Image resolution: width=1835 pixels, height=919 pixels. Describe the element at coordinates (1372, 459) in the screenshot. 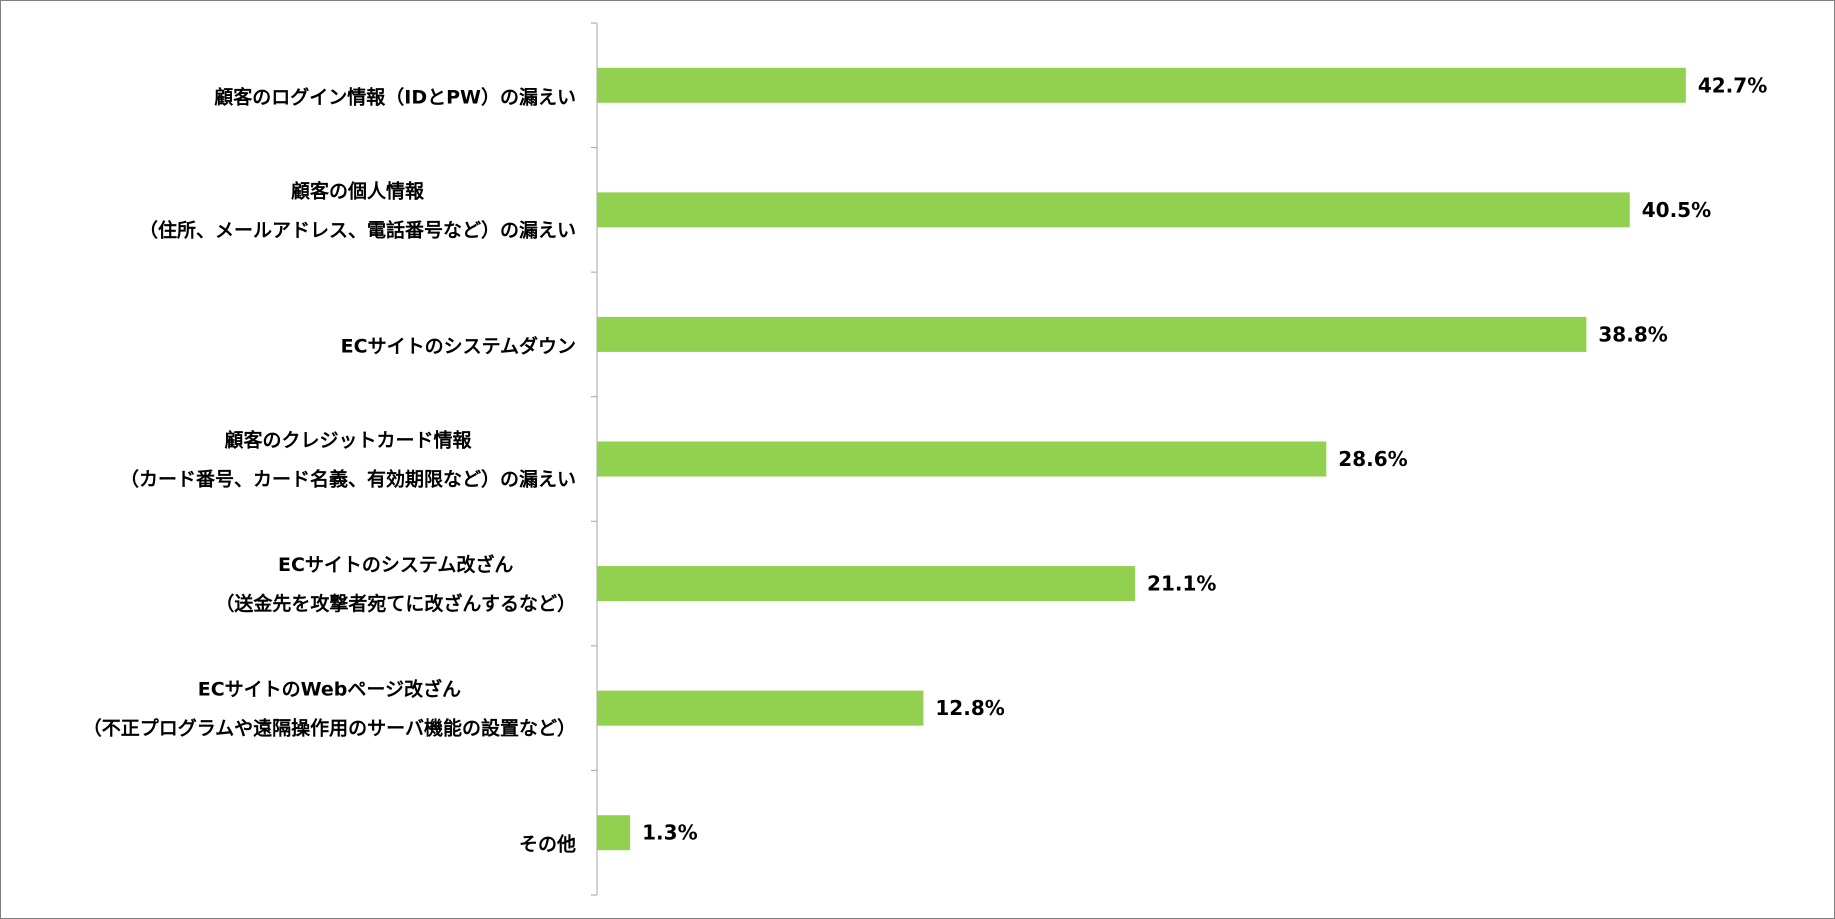

I see `value-label-3: 28.6%` at that location.